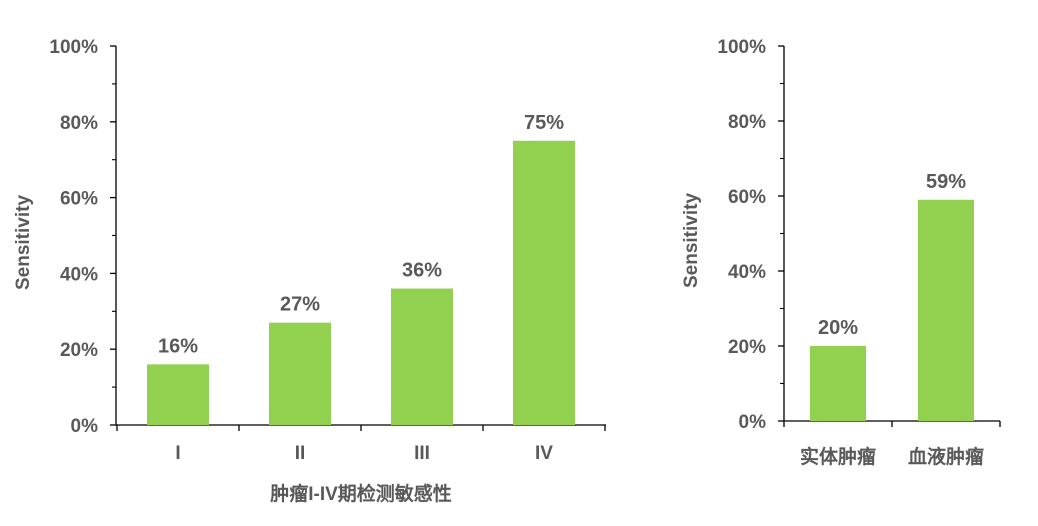 Image resolution: width=1038 pixels, height=526 pixels. What do you see at coordinates (544, 123) in the screenshot?
I see `left-bar-value-label: 75%` at bounding box center [544, 123].